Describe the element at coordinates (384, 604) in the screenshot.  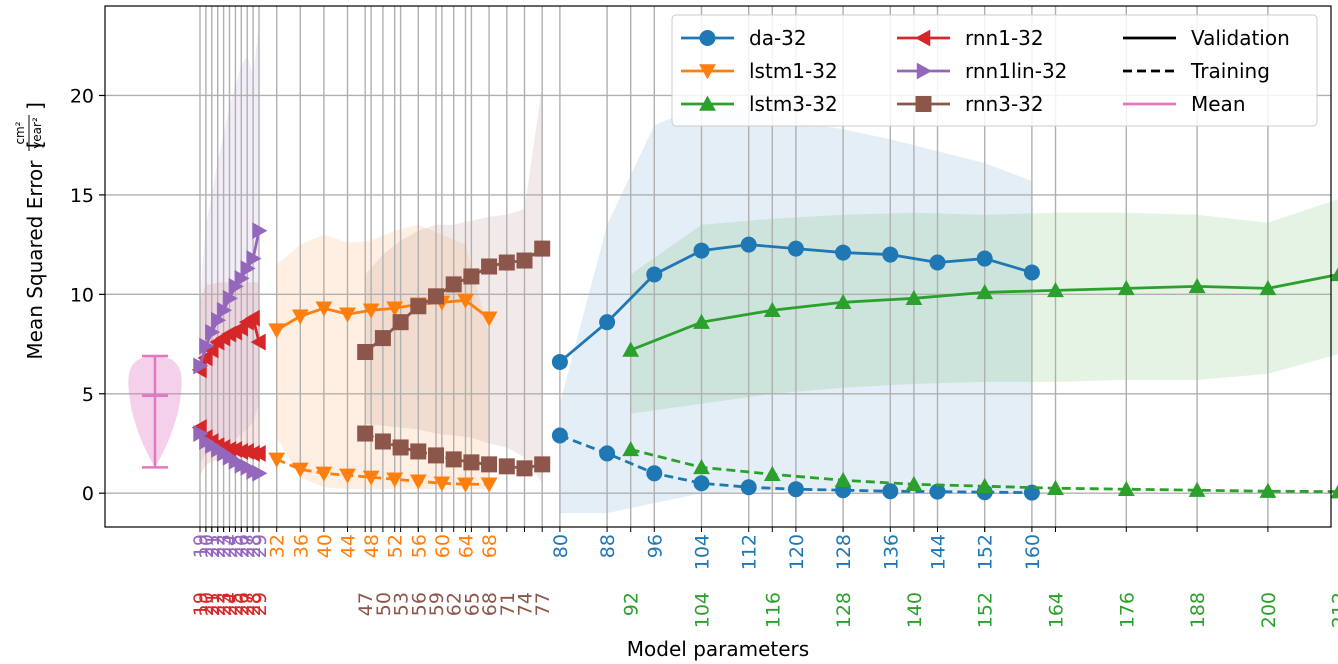
I see `x-tick-label-rnn3-32: 50` at that location.